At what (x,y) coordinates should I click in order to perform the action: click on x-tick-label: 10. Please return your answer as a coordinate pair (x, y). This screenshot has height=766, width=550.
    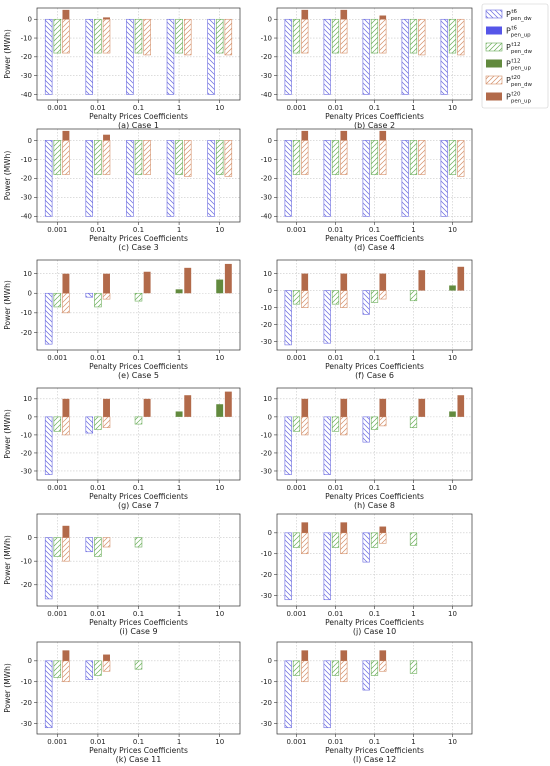
    Looking at the image, I should click on (219, 488).